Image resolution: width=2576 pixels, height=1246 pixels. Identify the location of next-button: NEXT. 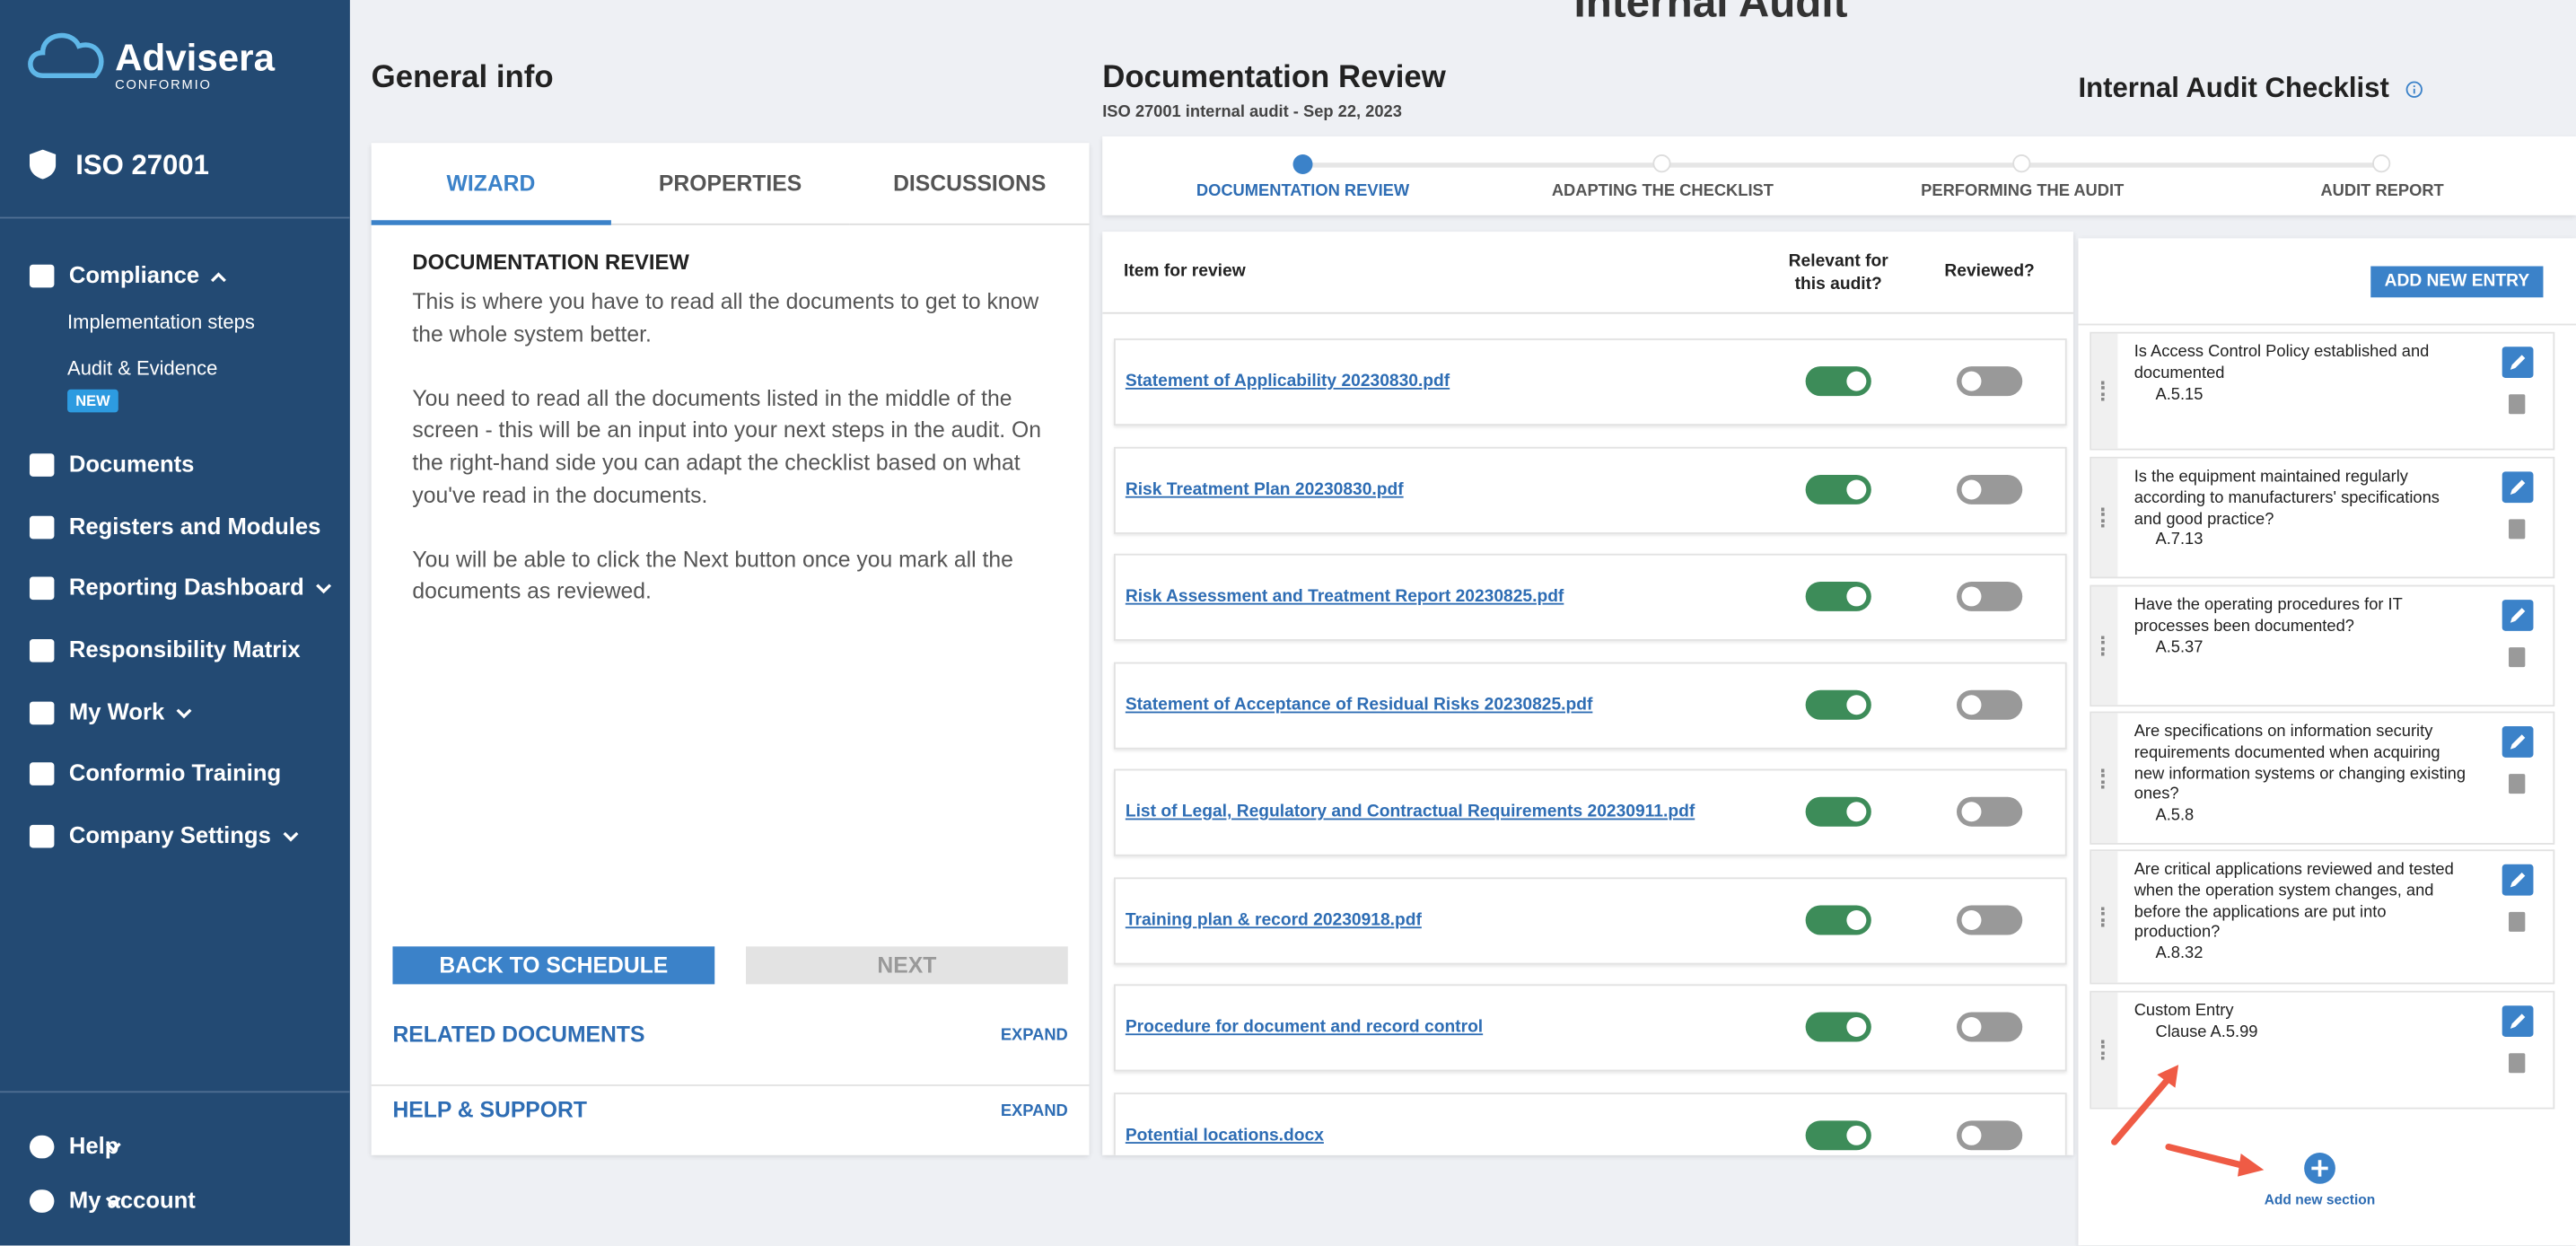
(907, 965).